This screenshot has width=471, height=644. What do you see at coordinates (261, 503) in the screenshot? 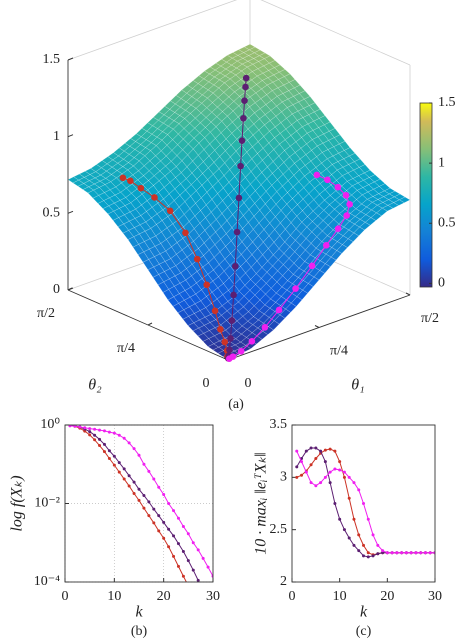
I see `y-axis-label: 10 · maxᵢ ‖eᵢᵀXₖ‖` at bounding box center [261, 503].